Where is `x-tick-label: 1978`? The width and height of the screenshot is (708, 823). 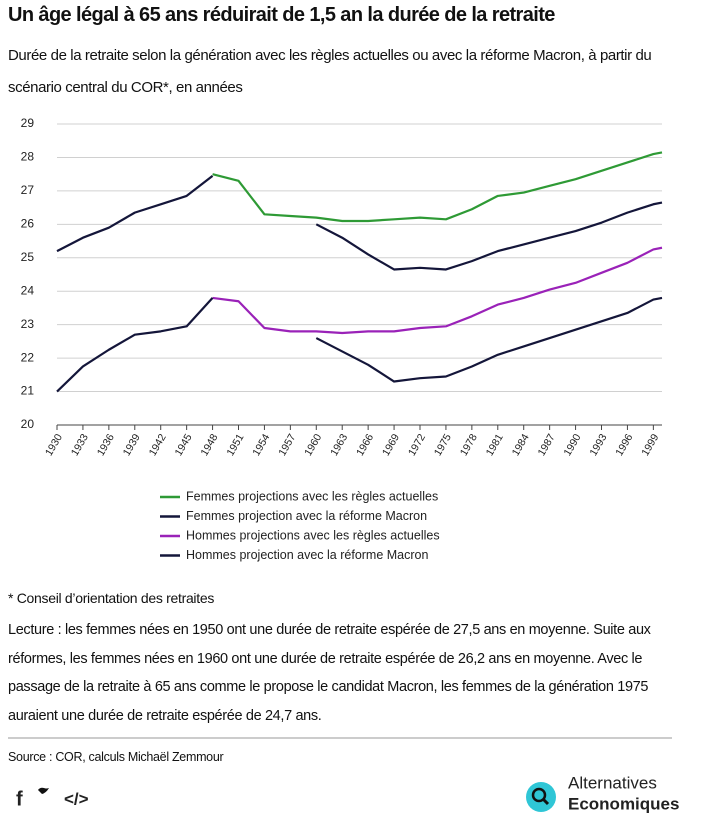
x-tick-label: 1978 is located at coordinates (469, 445).